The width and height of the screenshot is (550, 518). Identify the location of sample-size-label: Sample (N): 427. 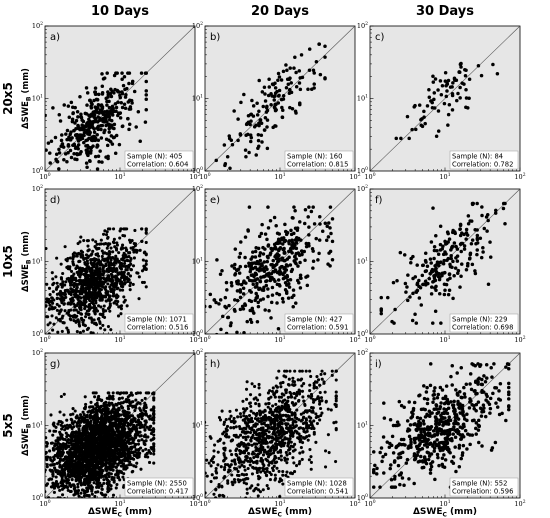
(314, 320).